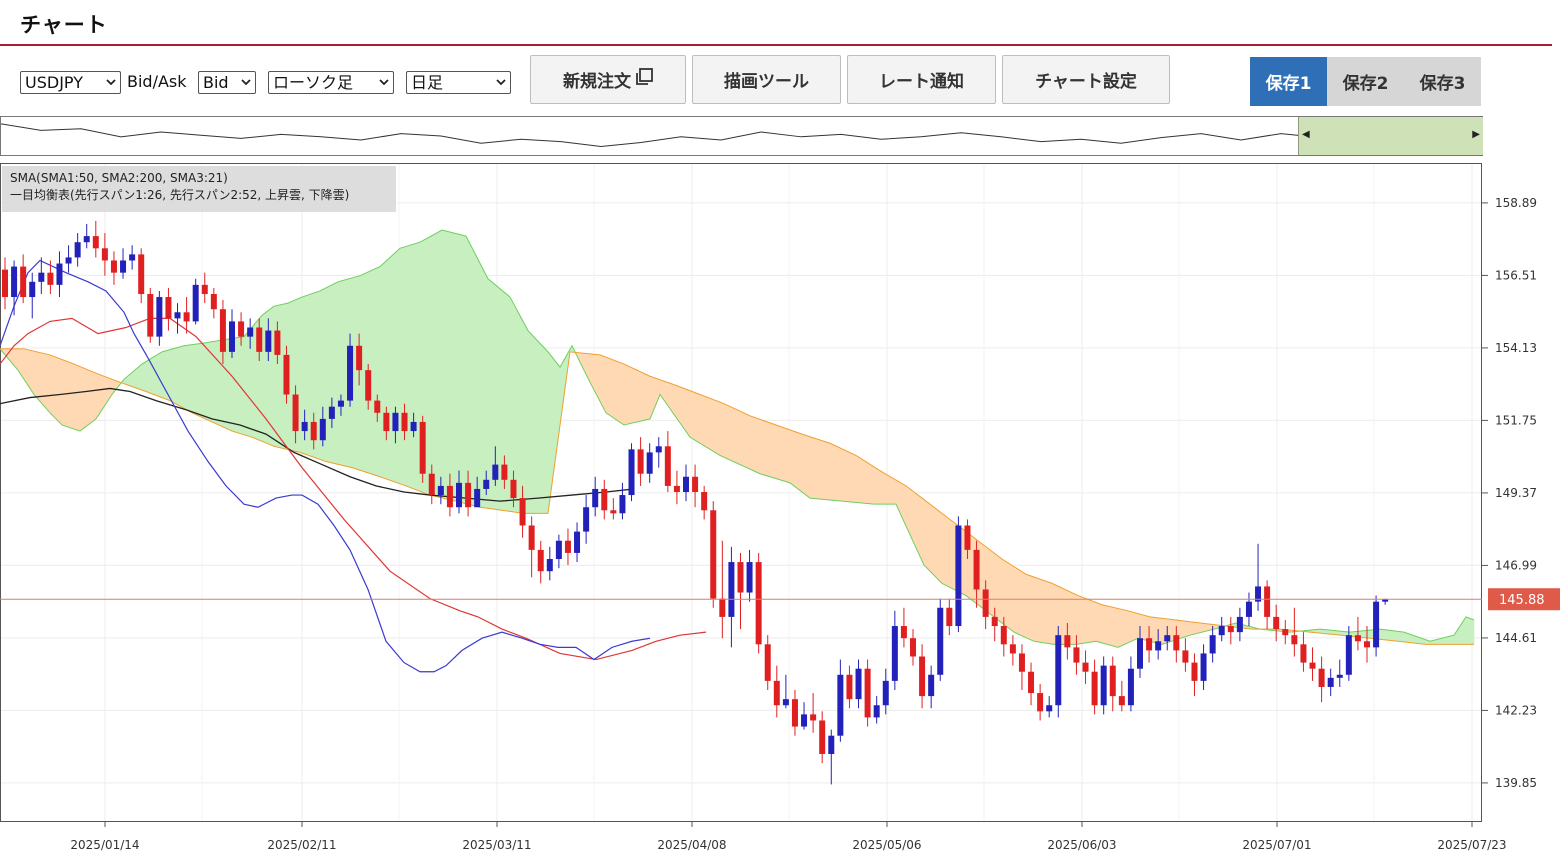  I want to click on y-tick-label: 151.75, so click(1516, 420).